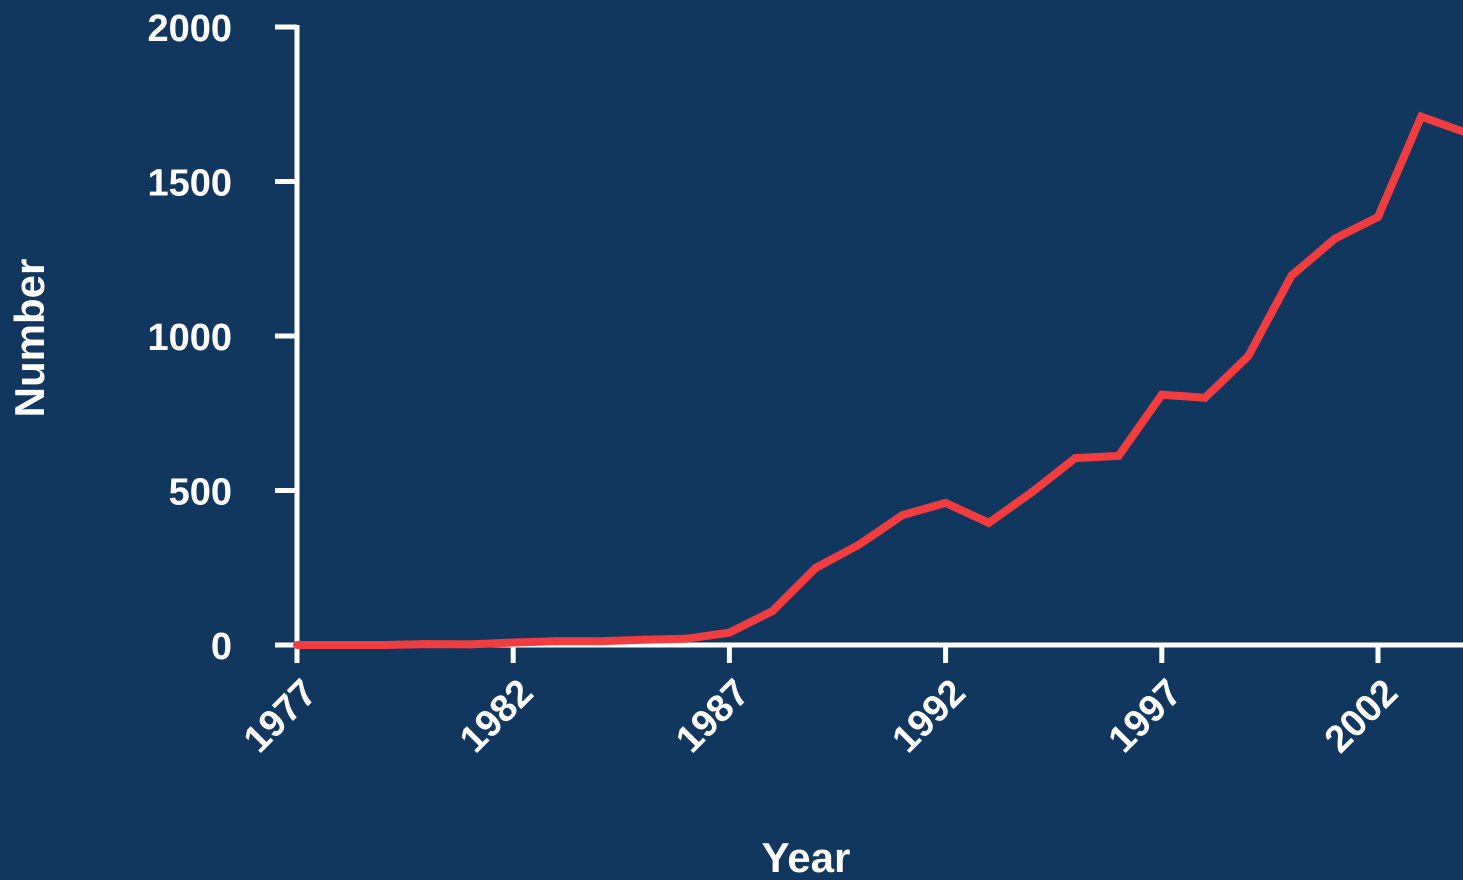  What do you see at coordinates (1145, 716) in the screenshot?
I see `x-tick-label: 1997` at bounding box center [1145, 716].